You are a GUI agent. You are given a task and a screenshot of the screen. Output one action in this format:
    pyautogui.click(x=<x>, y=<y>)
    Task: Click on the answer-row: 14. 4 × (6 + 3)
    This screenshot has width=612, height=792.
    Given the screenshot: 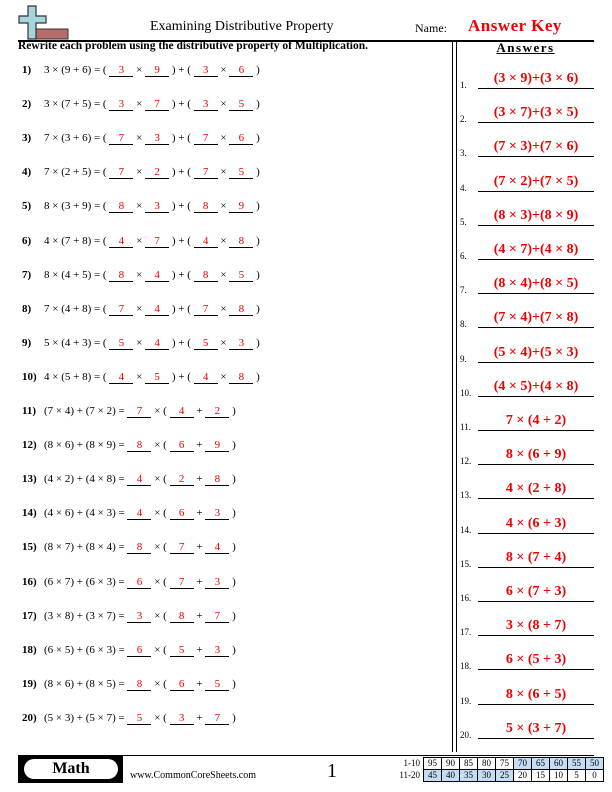 What is the action you would take?
    pyautogui.click(x=527, y=525)
    